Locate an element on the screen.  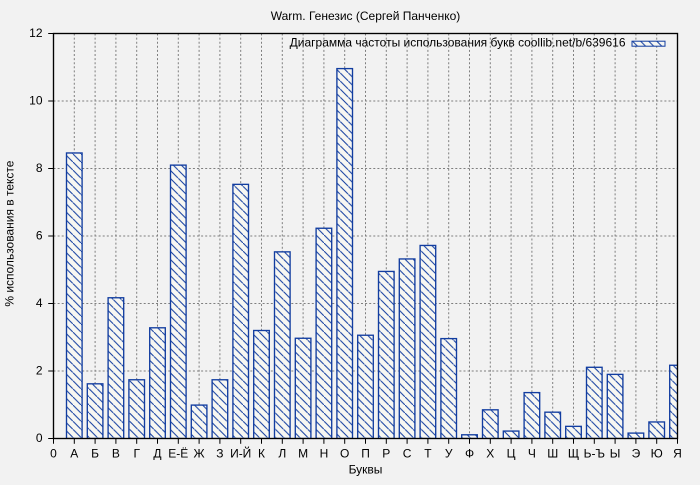
svg-text: Буквы is located at coordinates (366, 470).